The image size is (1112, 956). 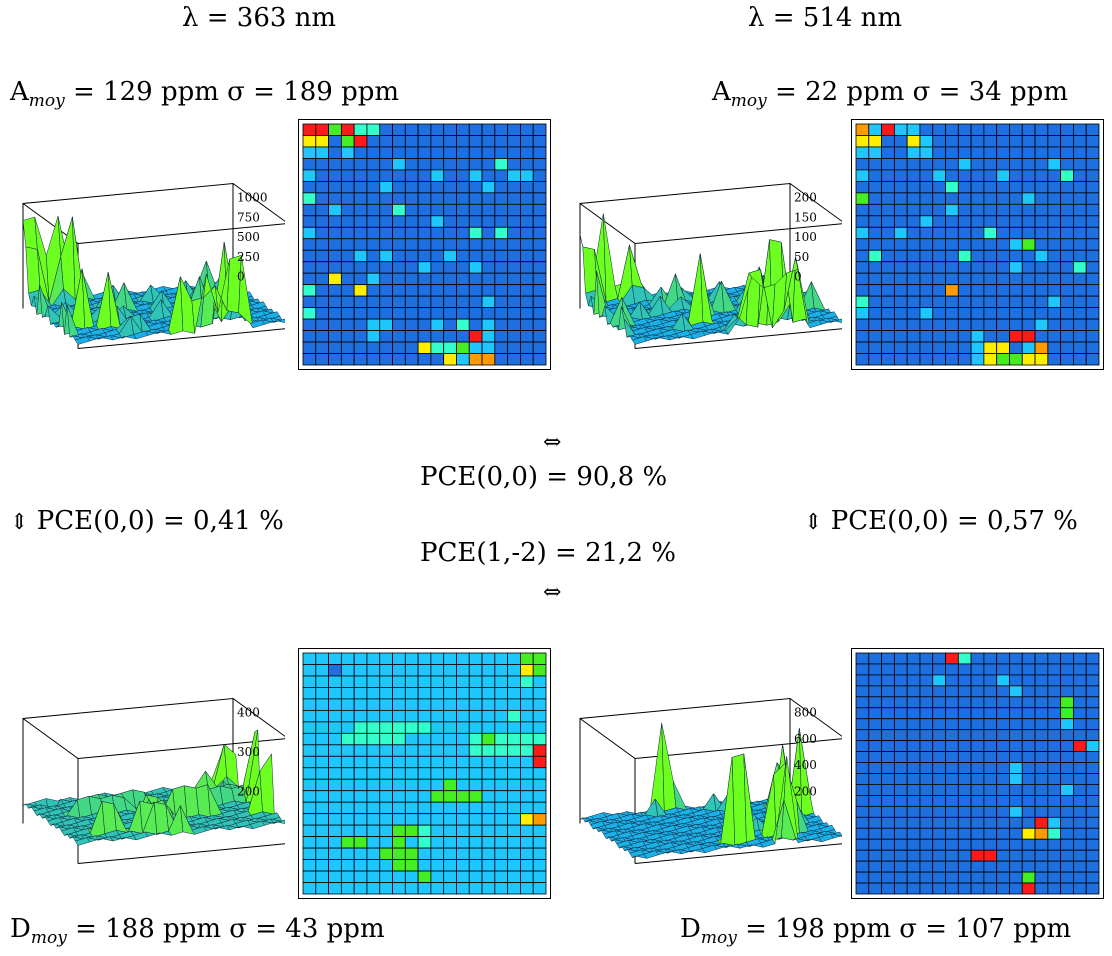 What do you see at coordinates (544, 477) in the screenshot?
I see `pce-center-top: PCE(0,0) = 90,8 %` at bounding box center [544, 477].